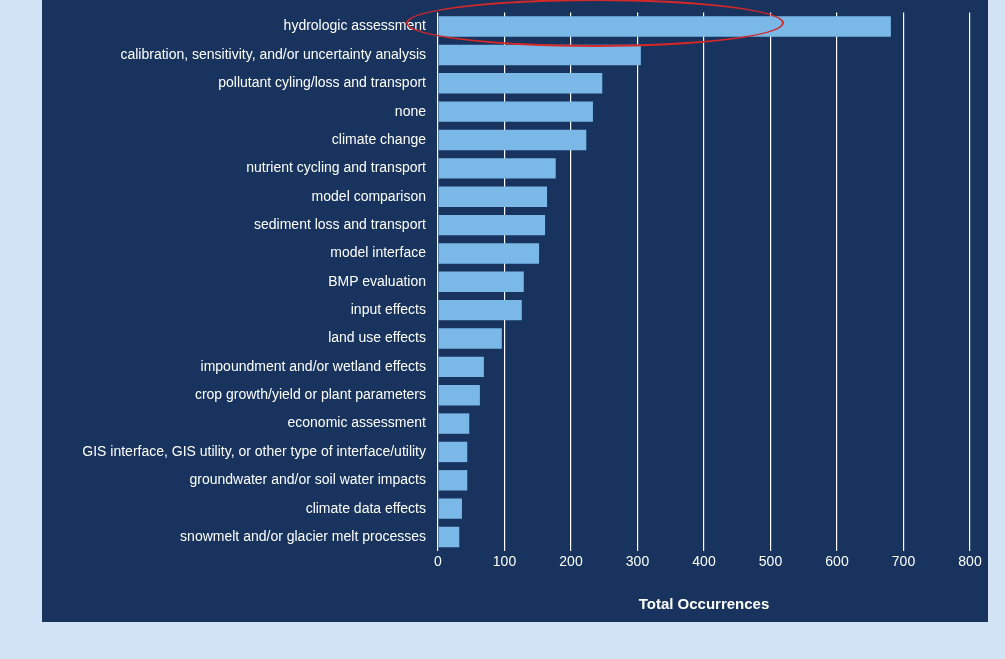  I want to click on x-tick-label: 700, so click(903, 561).